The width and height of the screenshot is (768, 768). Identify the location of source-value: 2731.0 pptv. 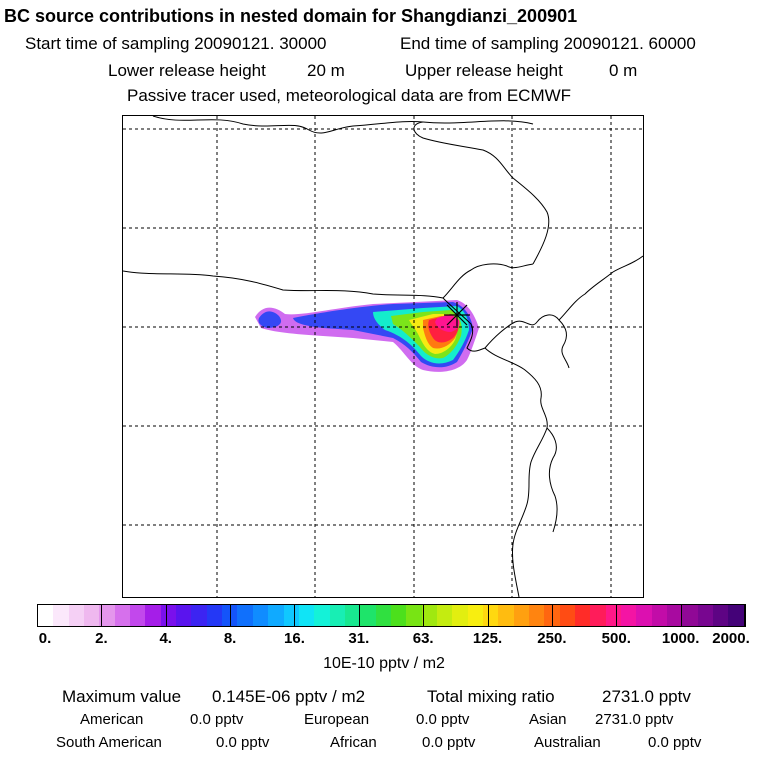
(634, 719).